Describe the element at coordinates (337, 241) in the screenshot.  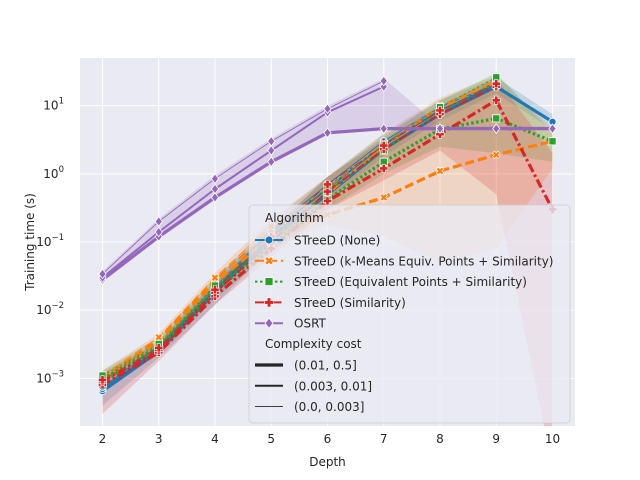
I see `legend-algorithm-label: STreeD (None)` at that location.